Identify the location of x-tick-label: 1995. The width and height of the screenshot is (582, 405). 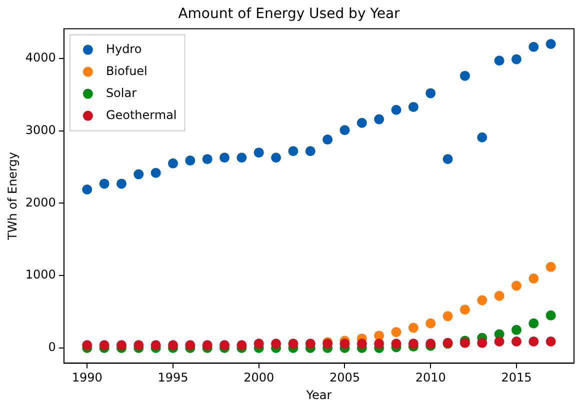
(173, 377).